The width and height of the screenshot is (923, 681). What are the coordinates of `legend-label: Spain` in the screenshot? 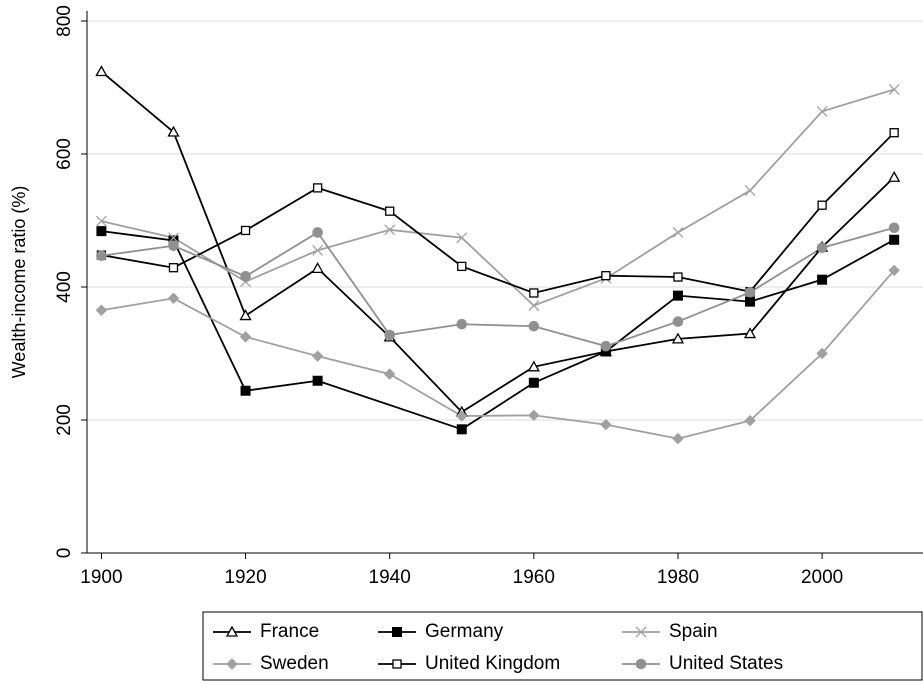 It's located at (693, 631).